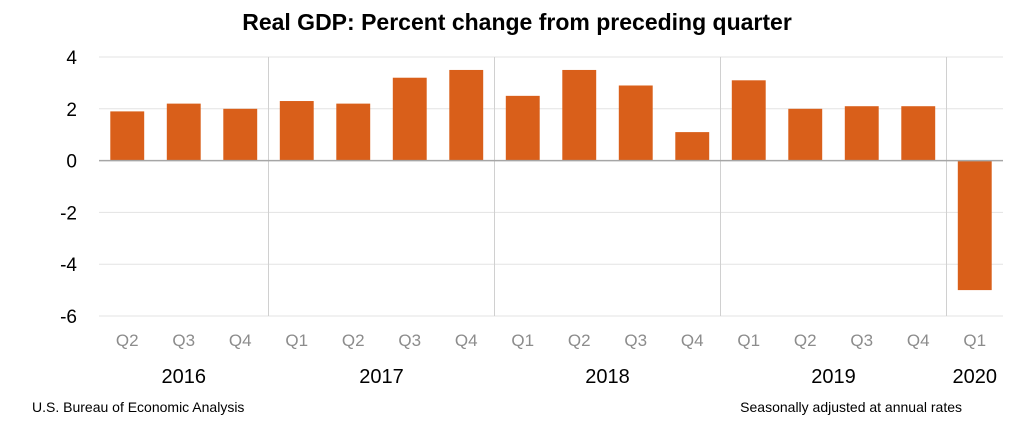 The width and height of the screenshot is (1024, 426). Describe the element at coordinates (607, 377) in the screenshot. I see `year-label: 2018` at that location.